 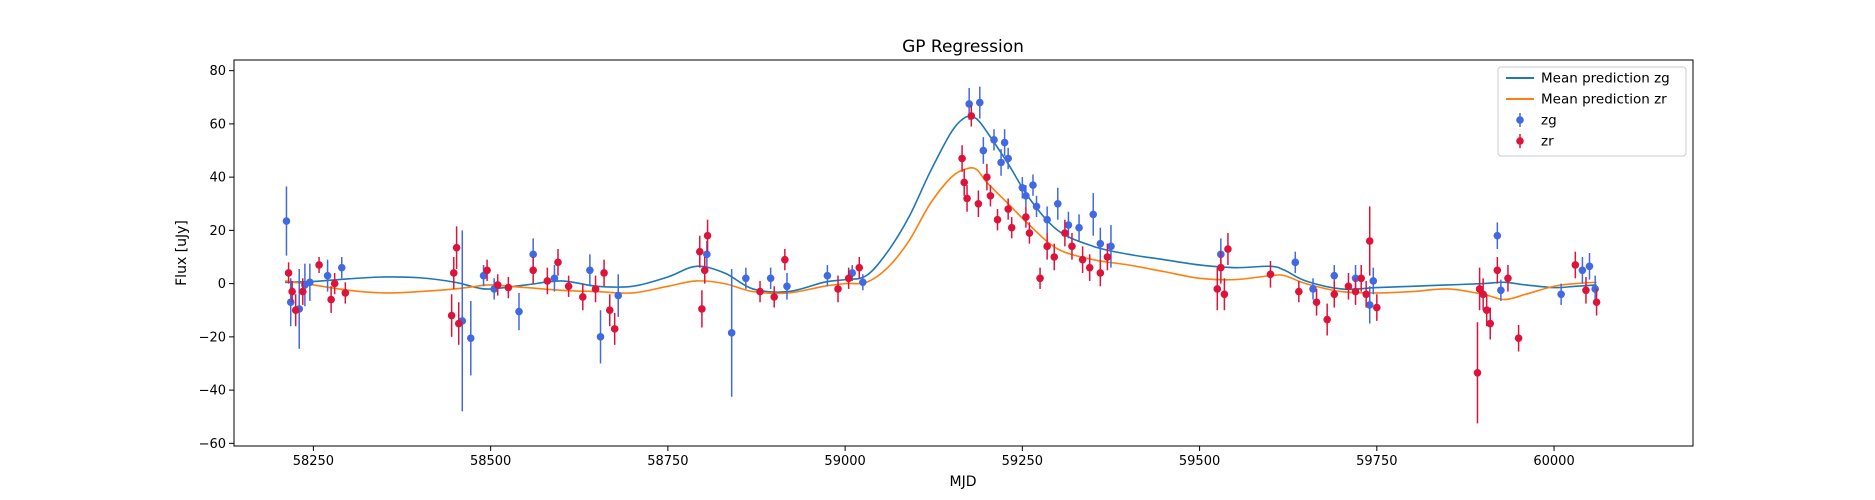 I want to click on legend-entry-1: Mean prediction zr, so click(x=1586, y=100).